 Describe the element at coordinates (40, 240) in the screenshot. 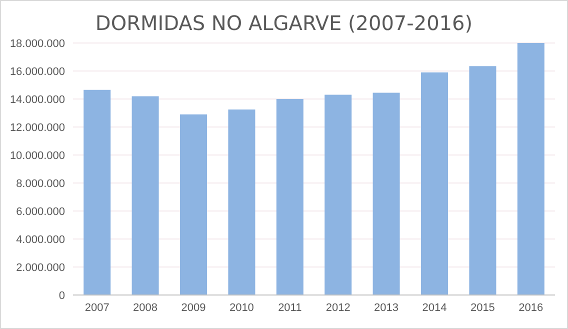

I see `y-tick-label: 4.000.000` at that location.